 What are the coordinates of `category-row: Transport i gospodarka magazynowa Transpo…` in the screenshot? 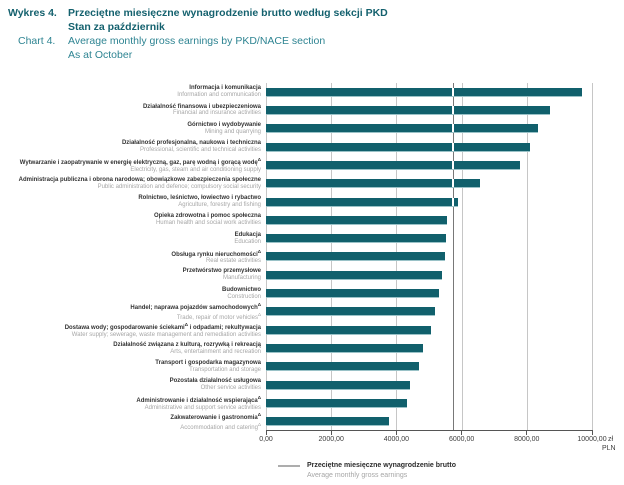 It's located at (312, 367).